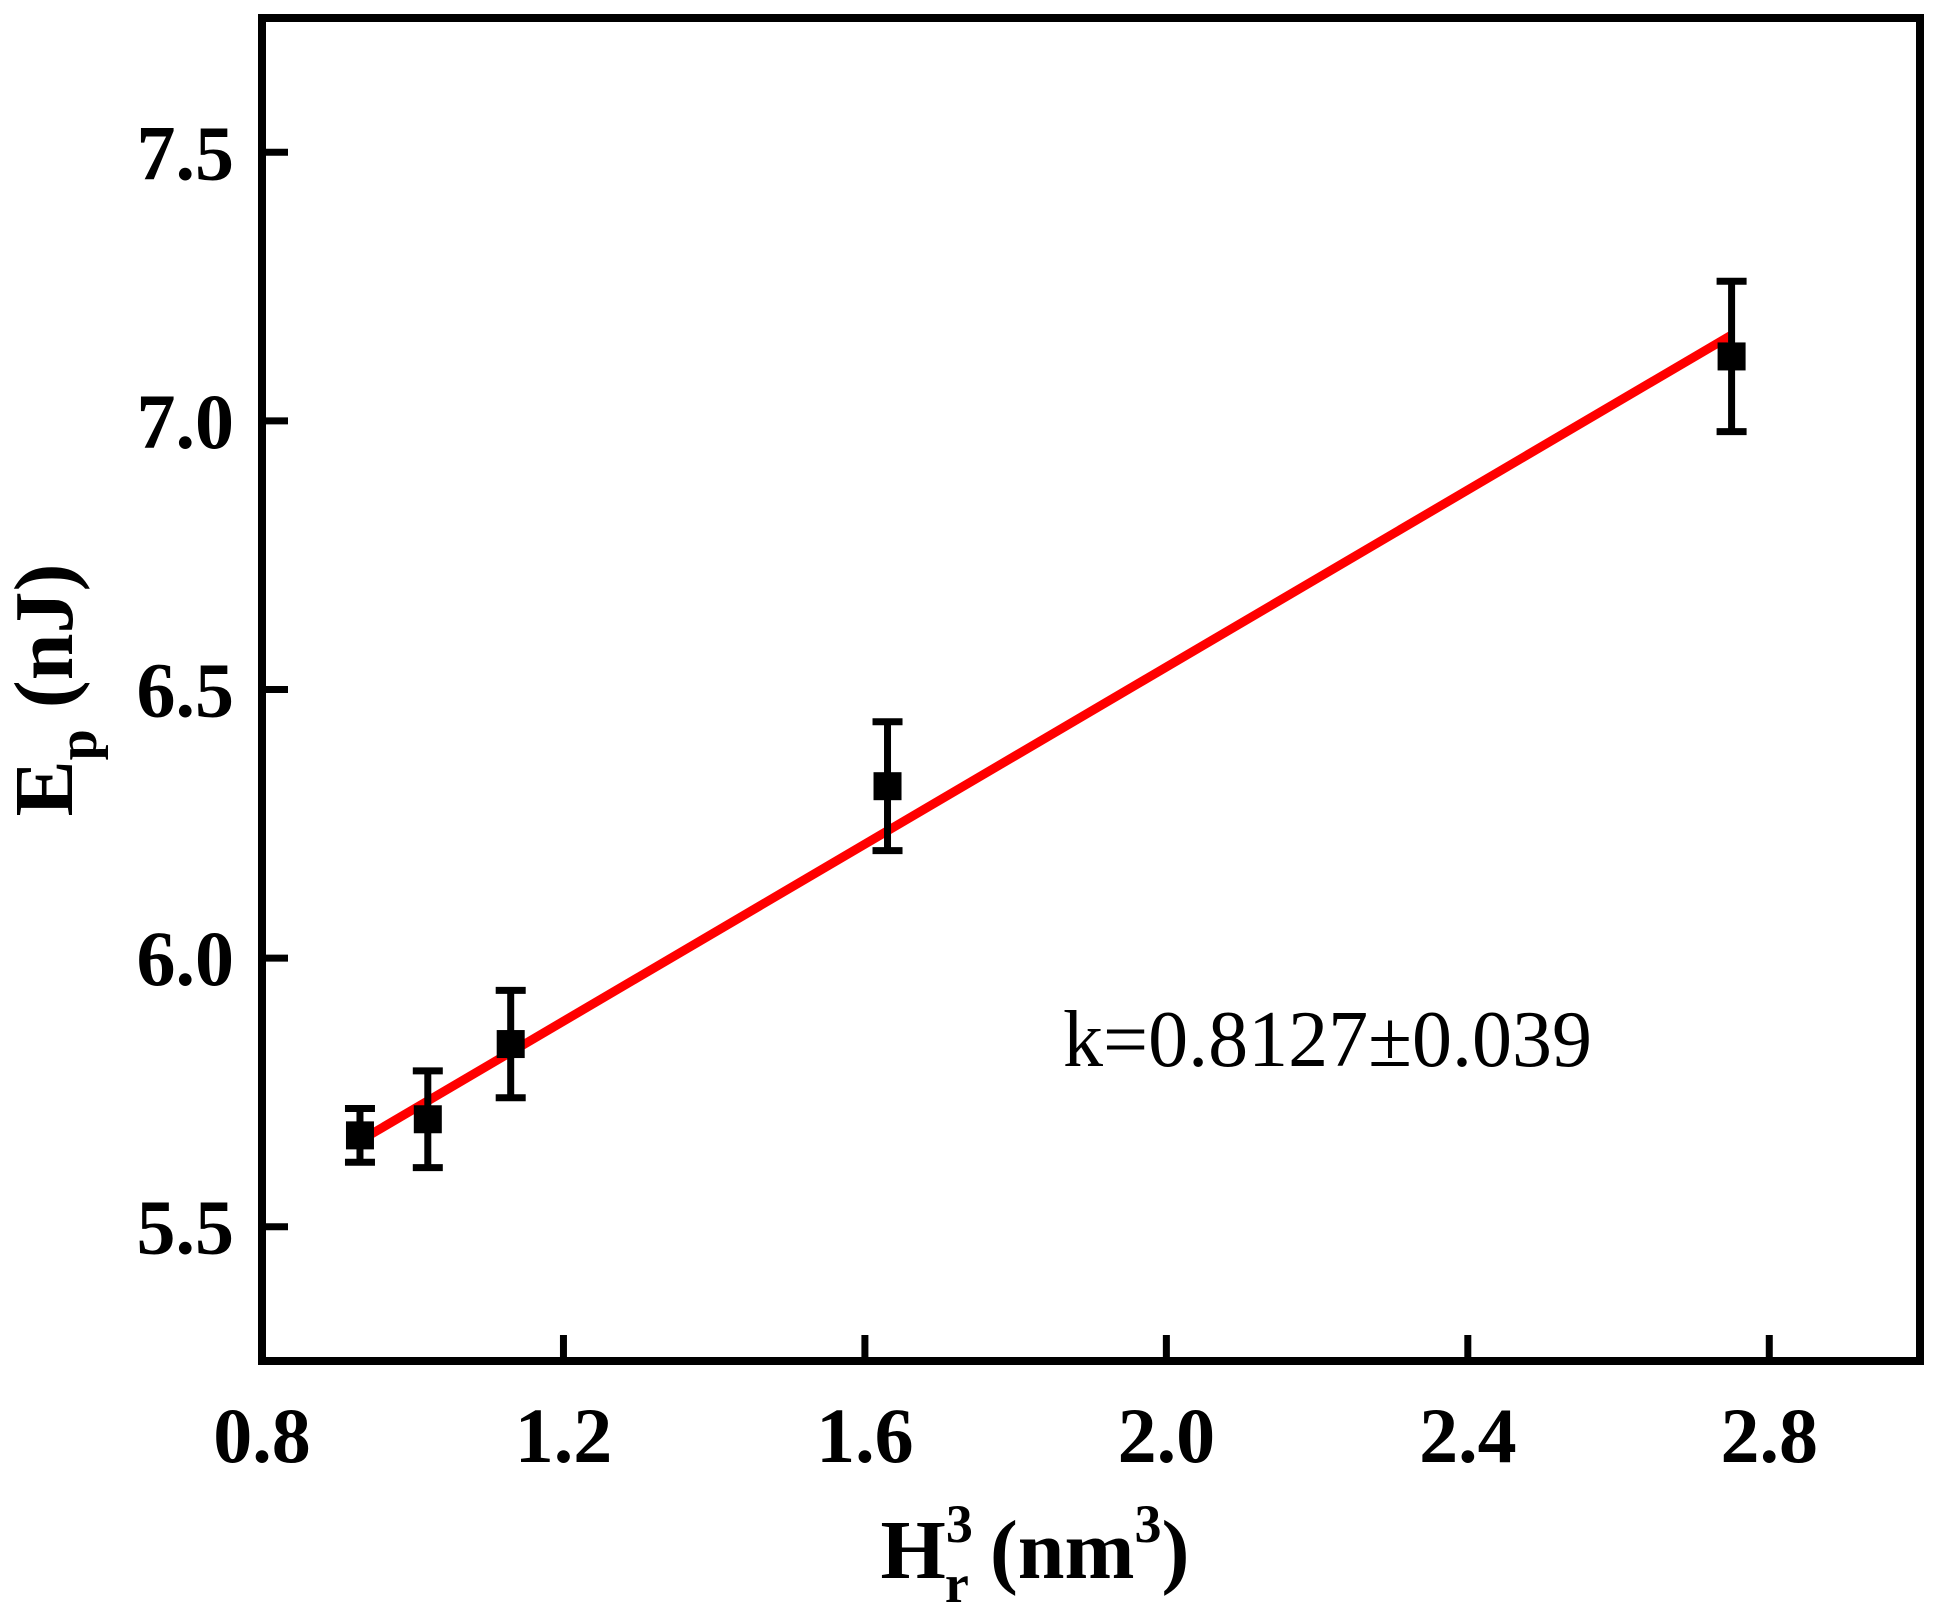 This screenshot has height=1614, width=1936. What do you see at coordinates (186, 152) in the screenshot?
I see `y-tick-label: 7.5` at bounding box center [186, 152].